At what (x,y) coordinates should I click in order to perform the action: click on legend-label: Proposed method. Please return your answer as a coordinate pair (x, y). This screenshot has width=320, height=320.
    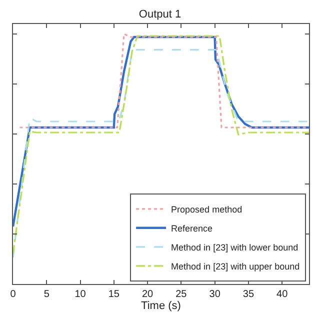
    Looking at the image, I should click on (206, 209).